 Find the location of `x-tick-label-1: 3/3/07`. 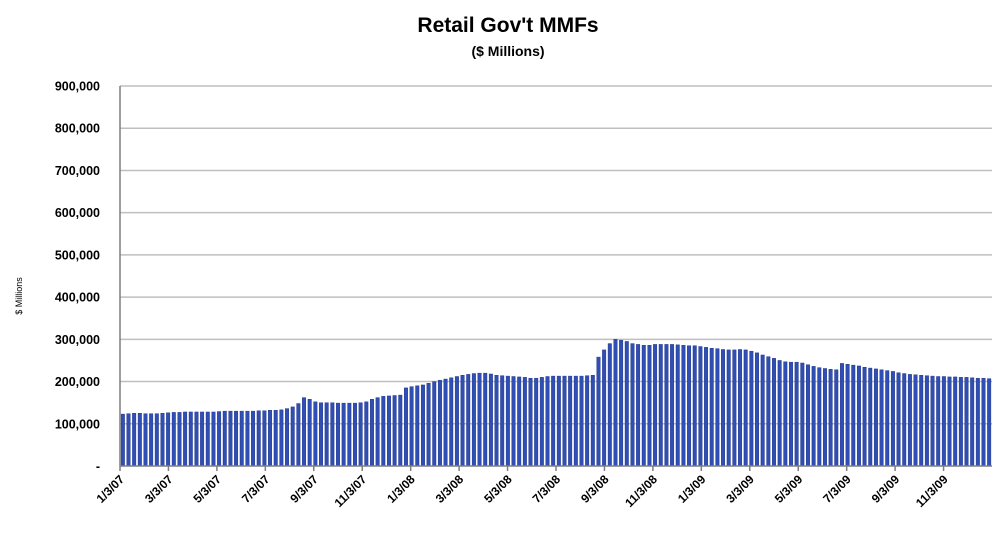

x-tick-label-1: 3/3/07 is located at coordinates (159, 489).